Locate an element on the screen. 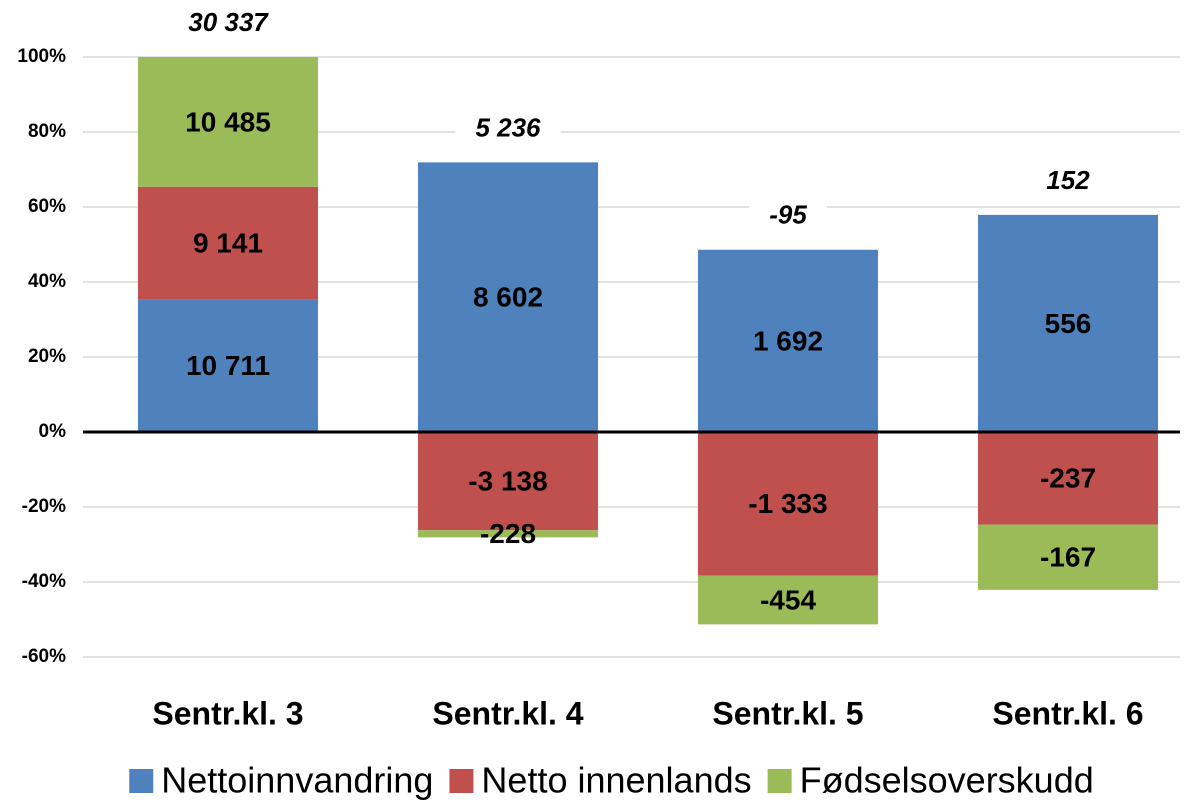 Image resolution: width=1203 pixels, height=812 pixels. data-label: -167 is located at coordinates (1068, 557).